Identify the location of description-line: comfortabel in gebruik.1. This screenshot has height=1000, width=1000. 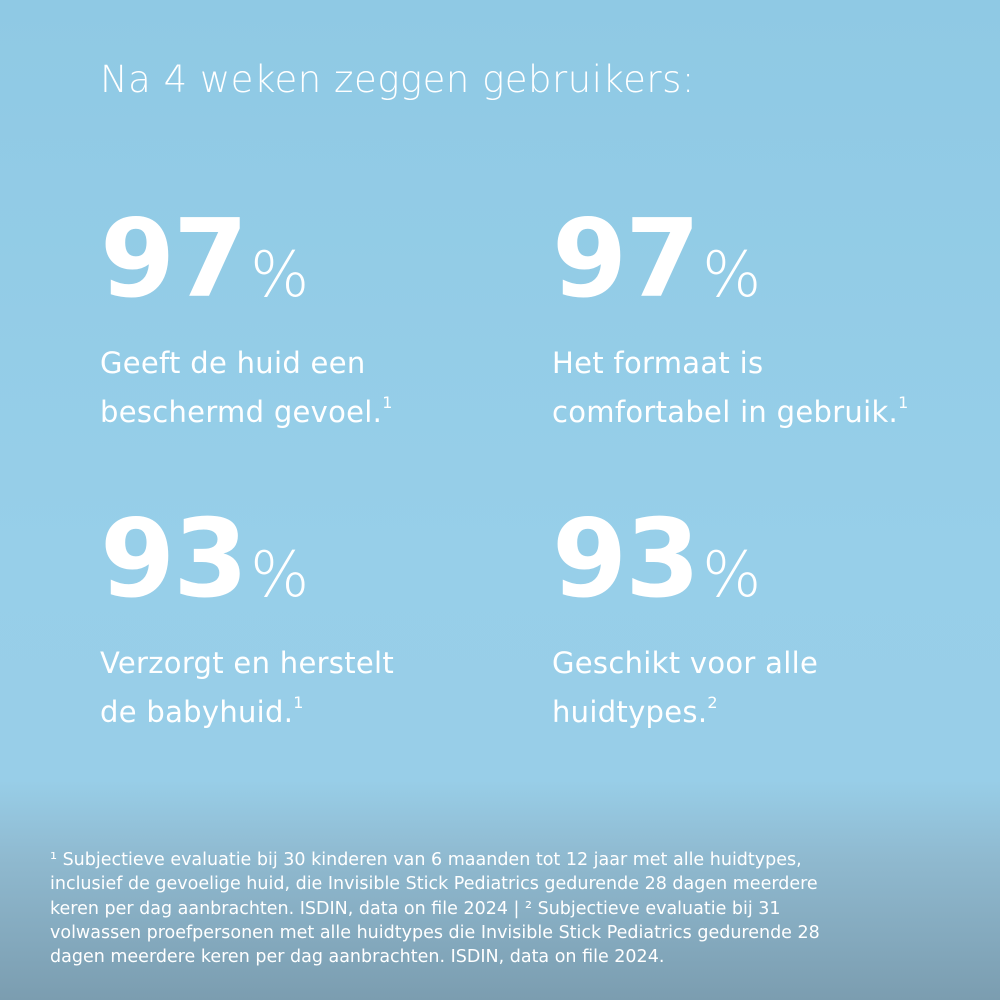
(772, 407).